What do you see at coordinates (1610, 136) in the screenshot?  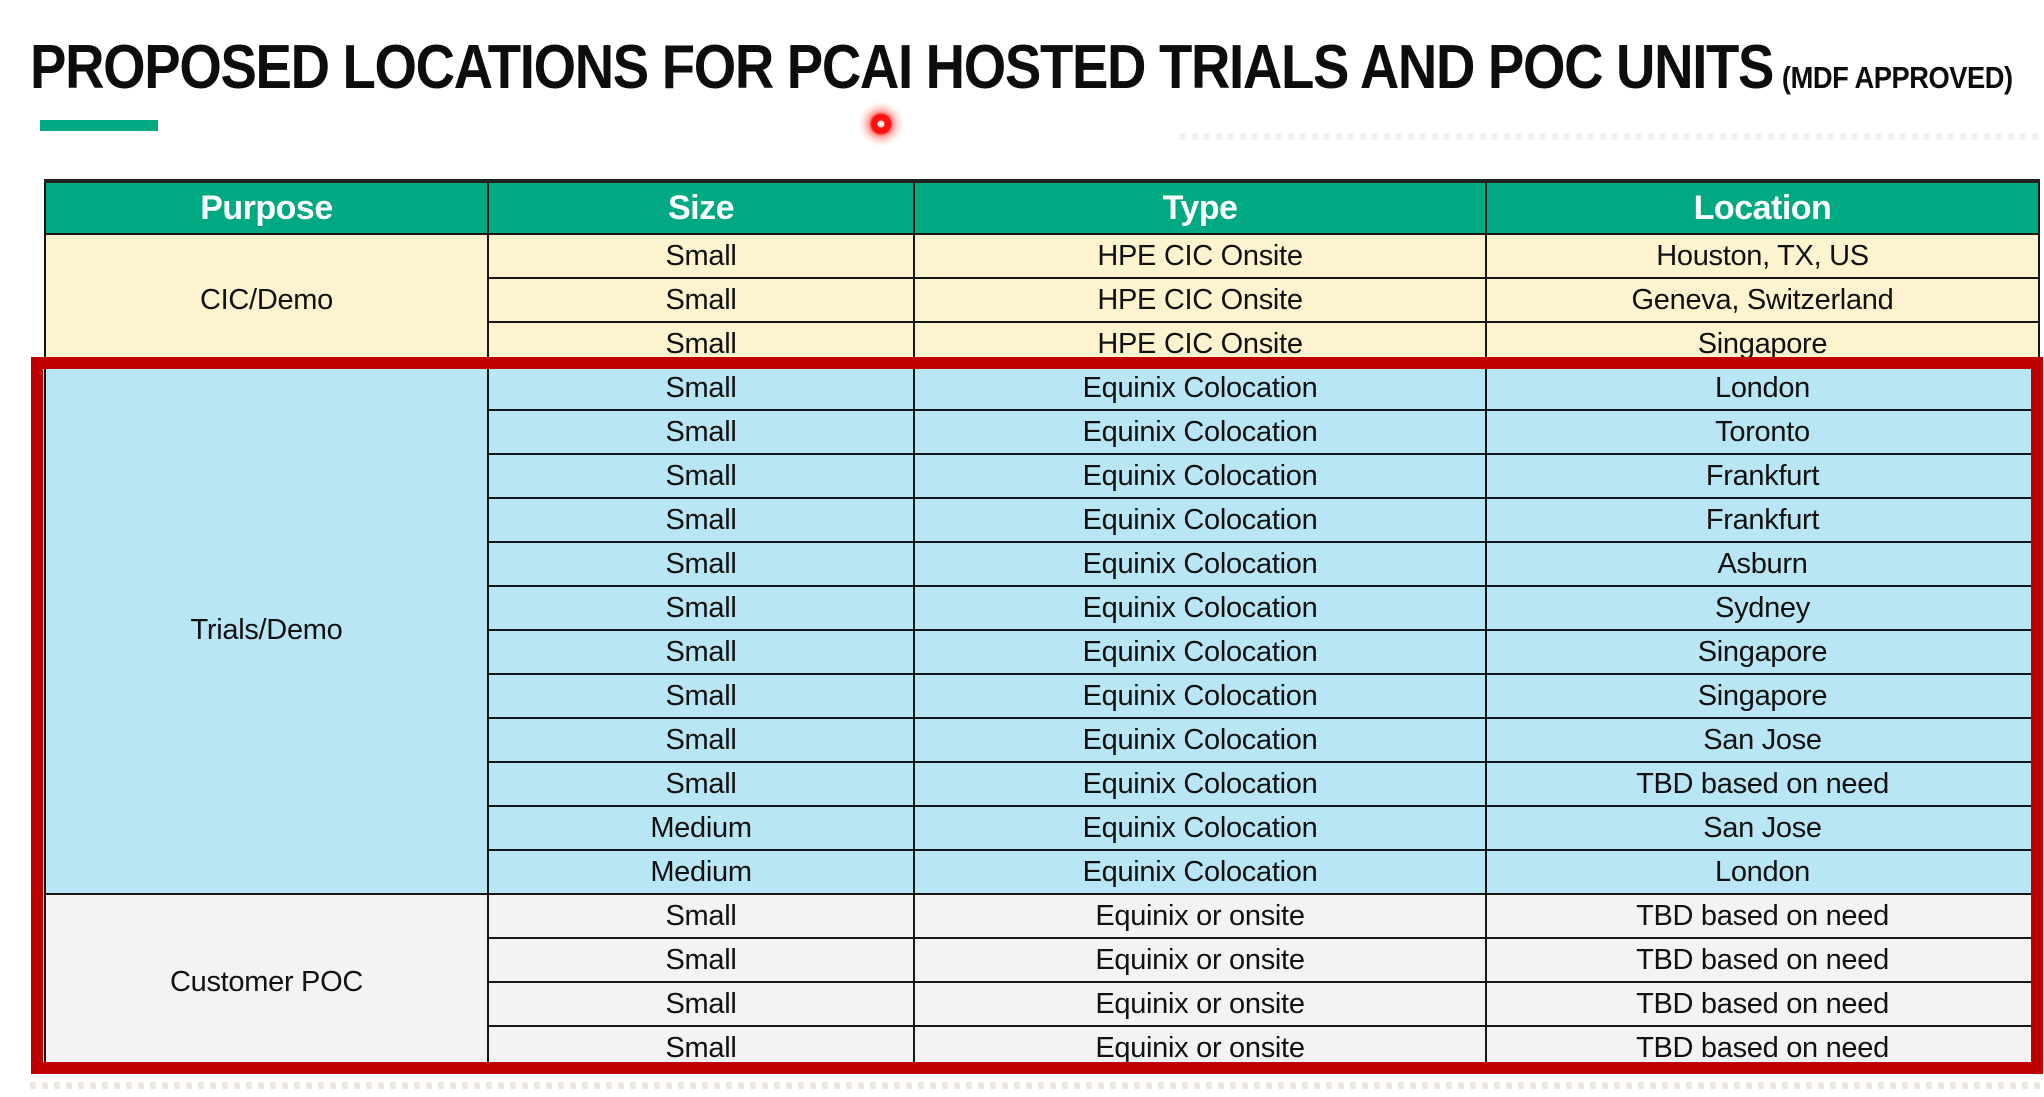 I see `faint-dotted-line-right` at bounding box center [1610, 136].